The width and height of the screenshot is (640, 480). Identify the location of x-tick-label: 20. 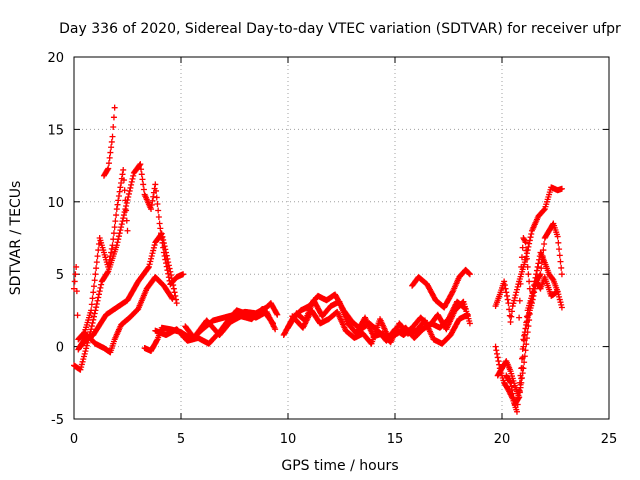
(502, 439).